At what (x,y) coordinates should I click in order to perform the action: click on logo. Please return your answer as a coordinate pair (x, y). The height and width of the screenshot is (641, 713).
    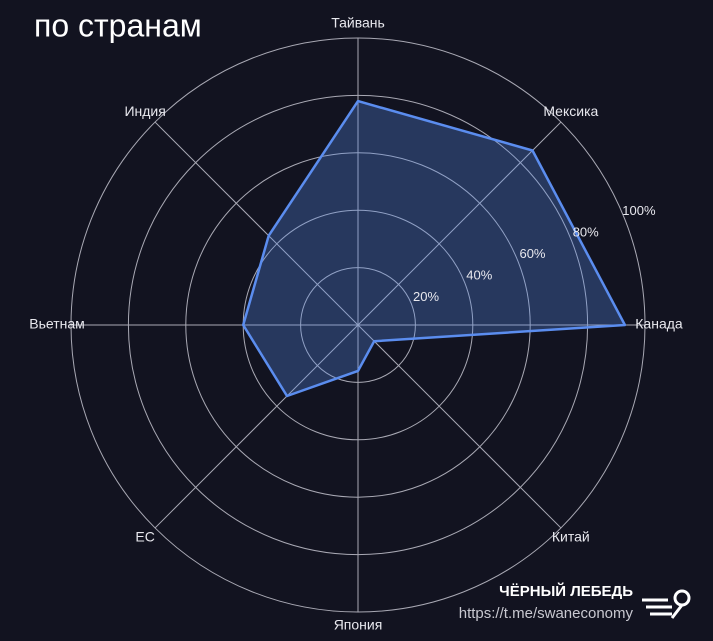
    Looking at the image, I should click on (666, 604).